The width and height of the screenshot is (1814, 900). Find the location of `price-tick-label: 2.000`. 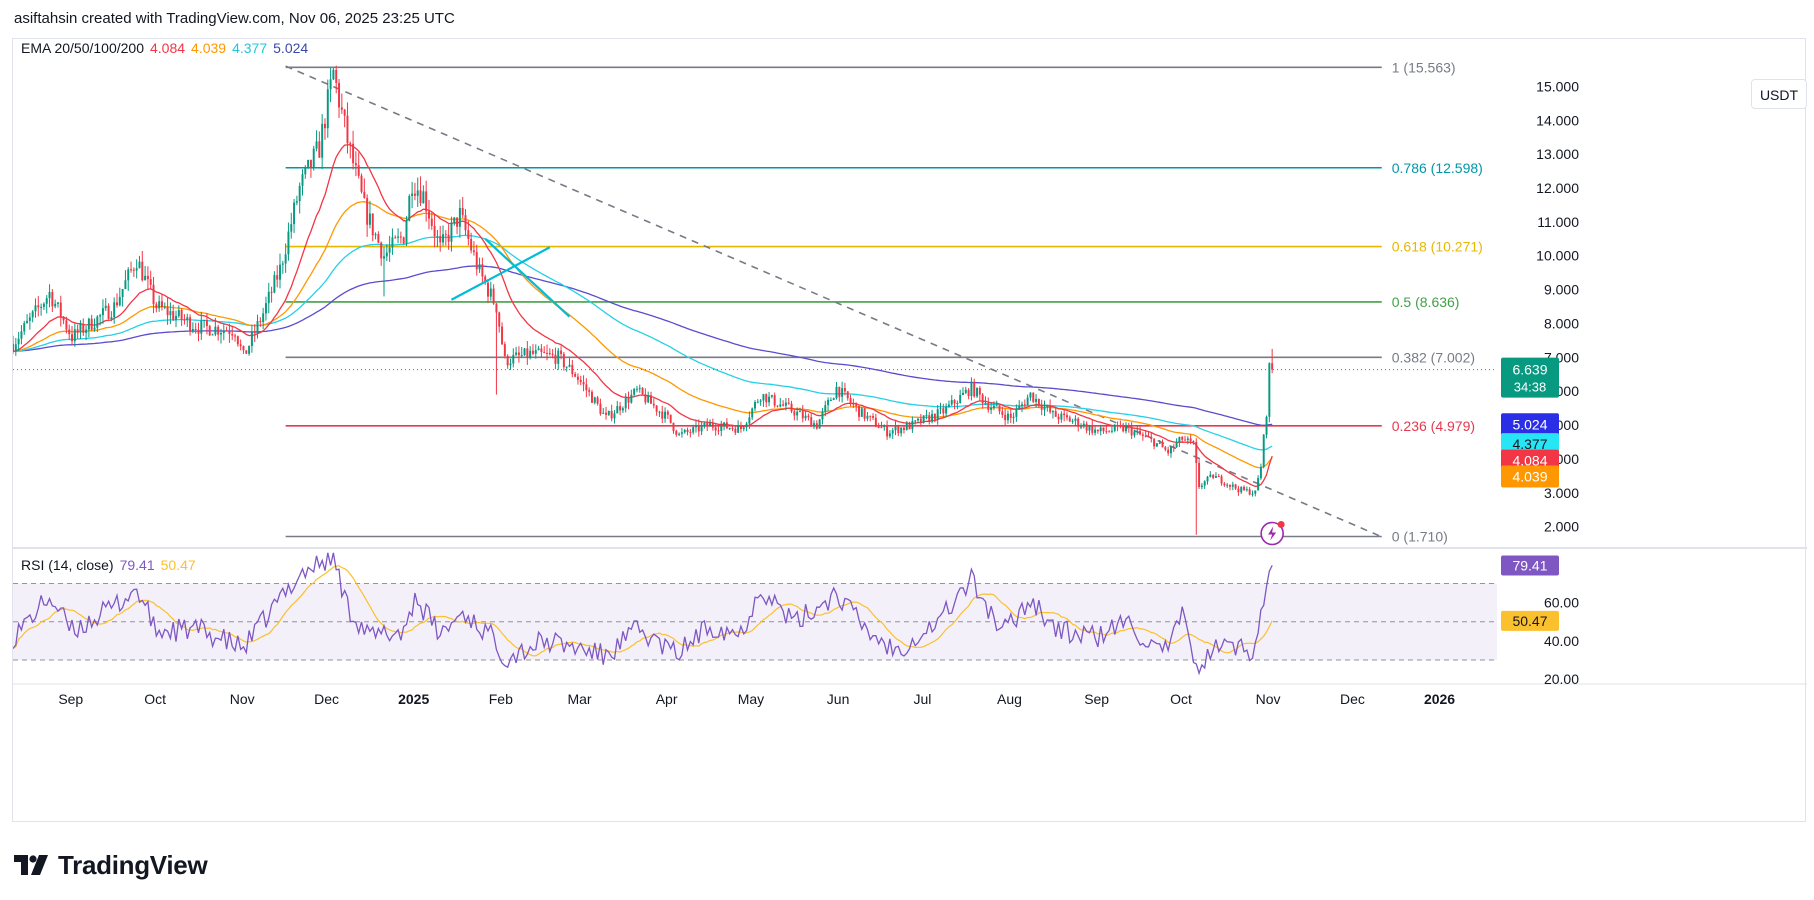

price-tick-label: 2.000 is located at coordinates (1561, 527).